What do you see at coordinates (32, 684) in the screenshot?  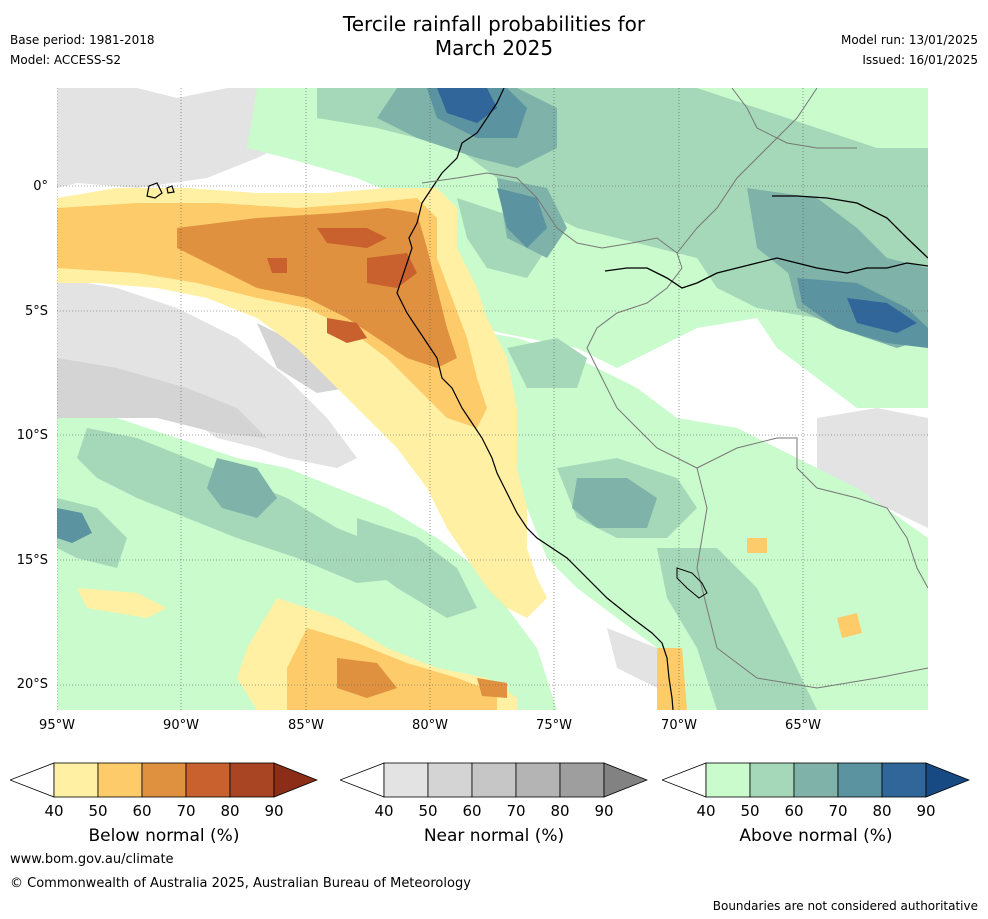 I see `lat-label-20s: 20°S` at bounding box center [32, 684].